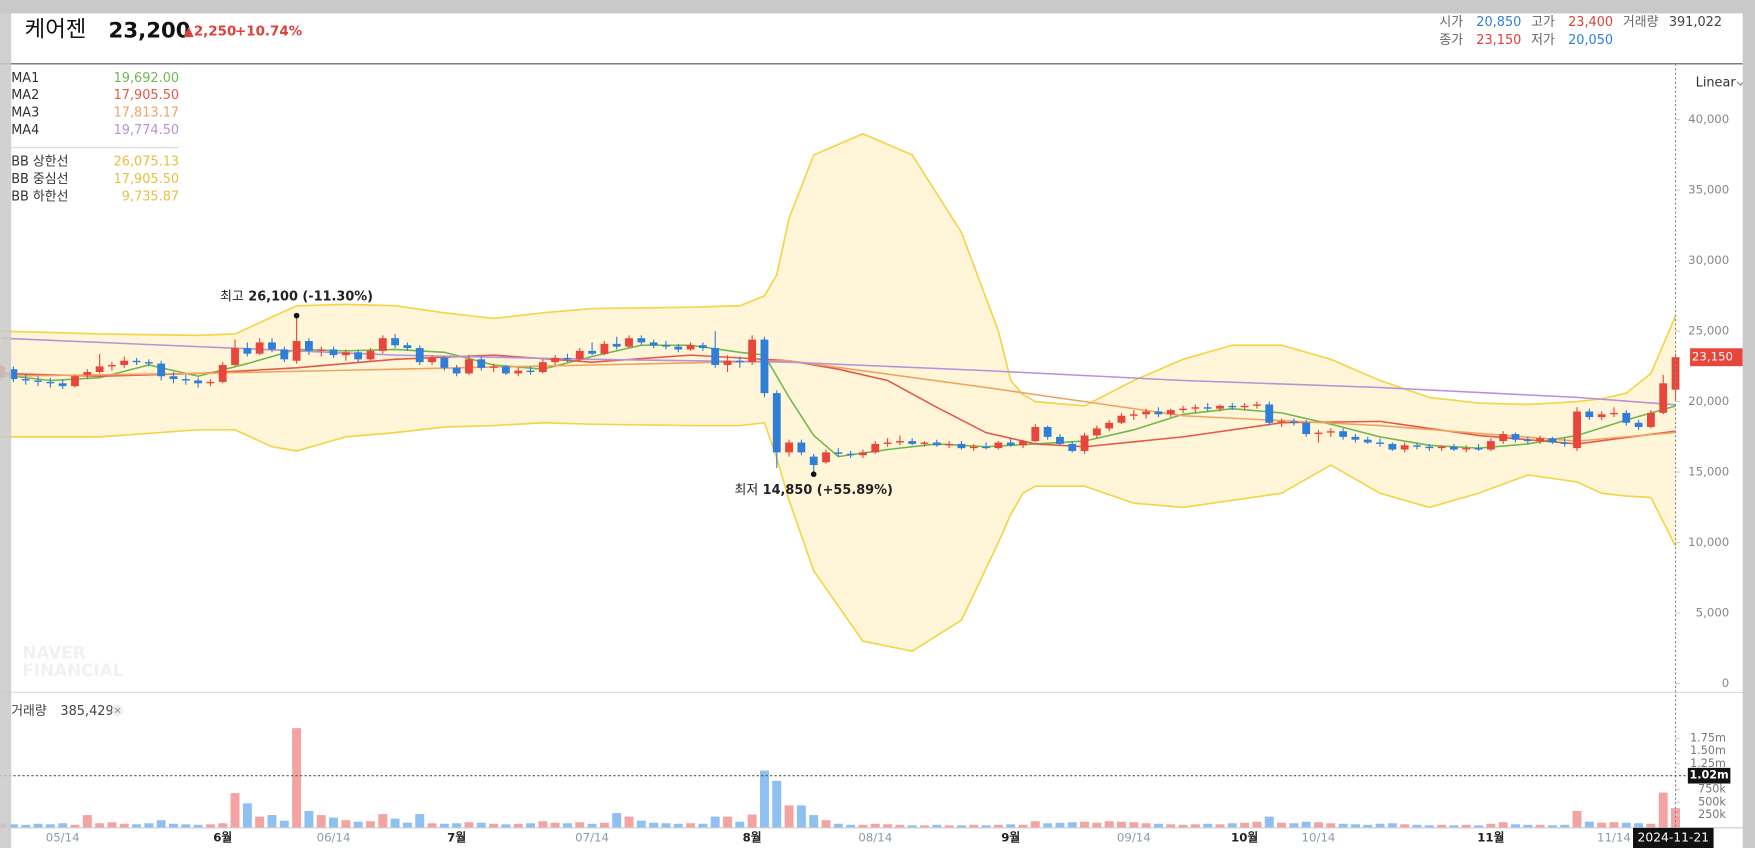 Image resolution: width=1755 pixels, height=848 pixels. What do you see at coordinates (1498, 40) in the screenshot?
I see `stat-value: 23,150` at bounding box center [1498, 40].